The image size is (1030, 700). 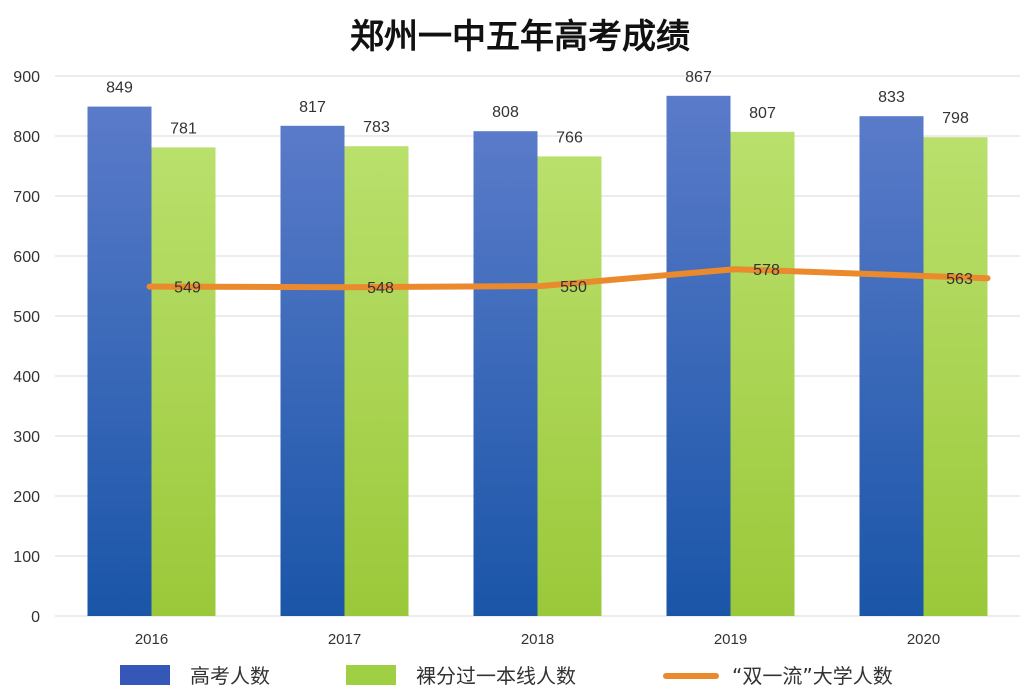 I want to click on y-tick-label-100: 100, so click(x=26, y=557).